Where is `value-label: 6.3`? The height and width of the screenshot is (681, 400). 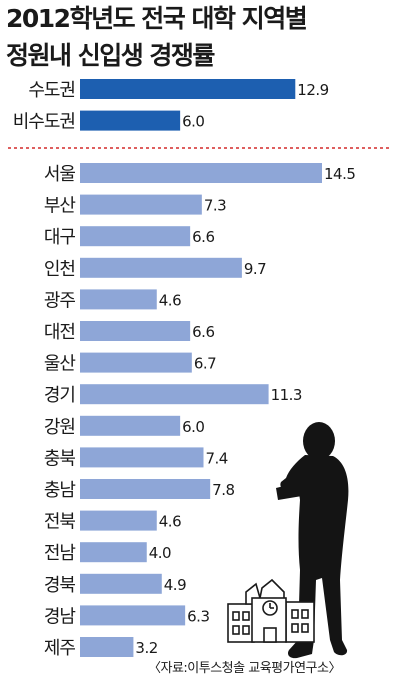 value-label: 6.3 is located at coordinates (198, 616).